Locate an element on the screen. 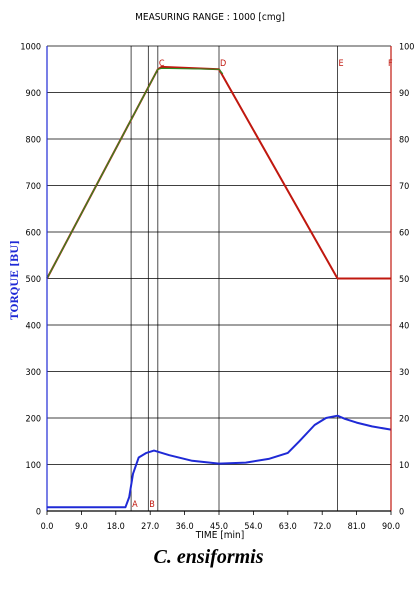  y-axis-label: TORQUE [BU] is located at coordinates (15, 280).